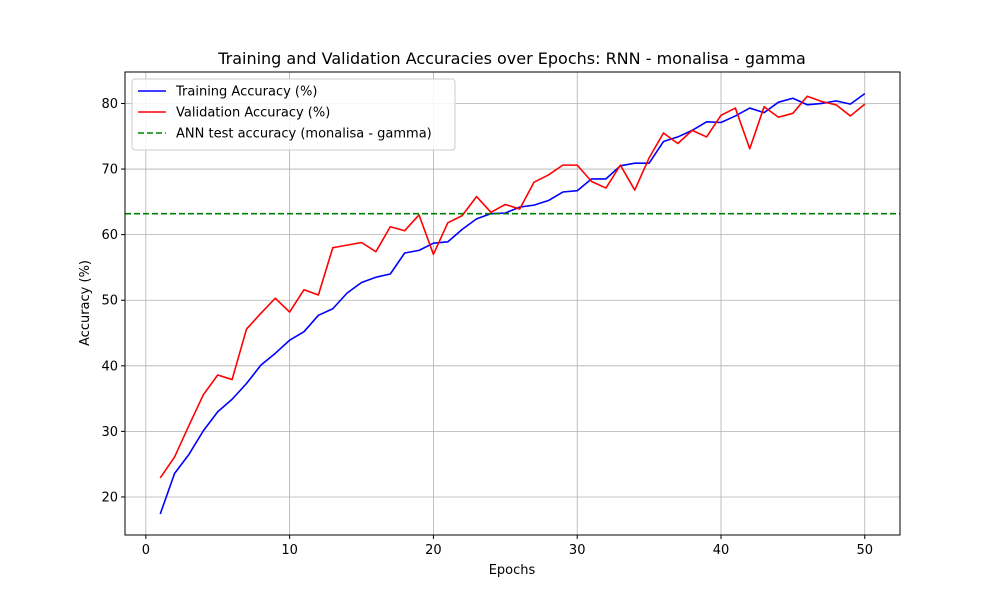 The width and height of the screenshot is (1000, 600). Describe the element at coordinates (512, 570) in the screenshot. I see `x-axis-label: Epochs` at that location.